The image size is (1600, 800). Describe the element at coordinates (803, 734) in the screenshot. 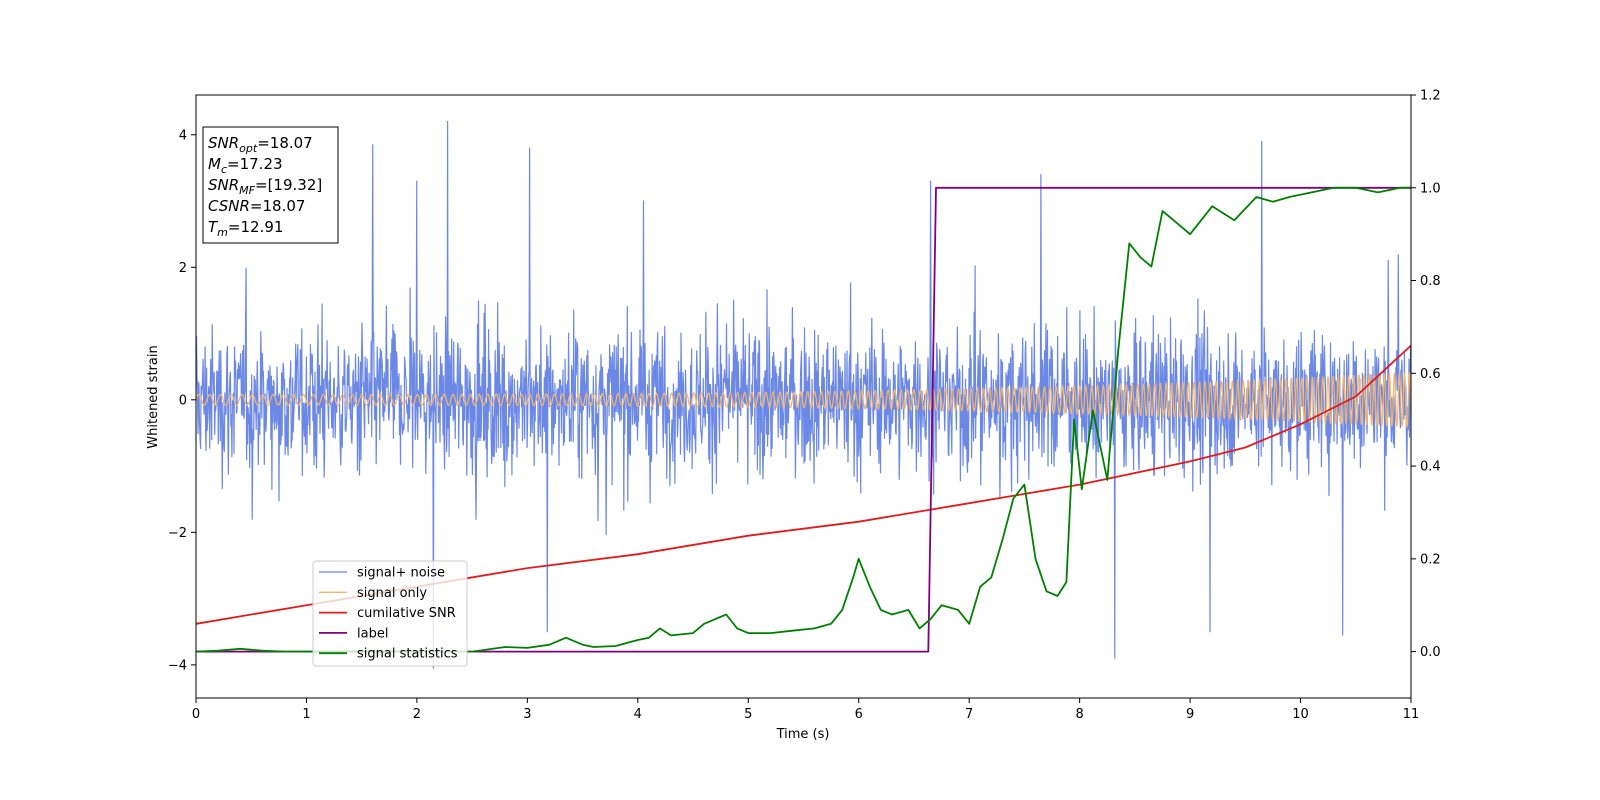

I see `x-axis-label: Time (s)` at that location.